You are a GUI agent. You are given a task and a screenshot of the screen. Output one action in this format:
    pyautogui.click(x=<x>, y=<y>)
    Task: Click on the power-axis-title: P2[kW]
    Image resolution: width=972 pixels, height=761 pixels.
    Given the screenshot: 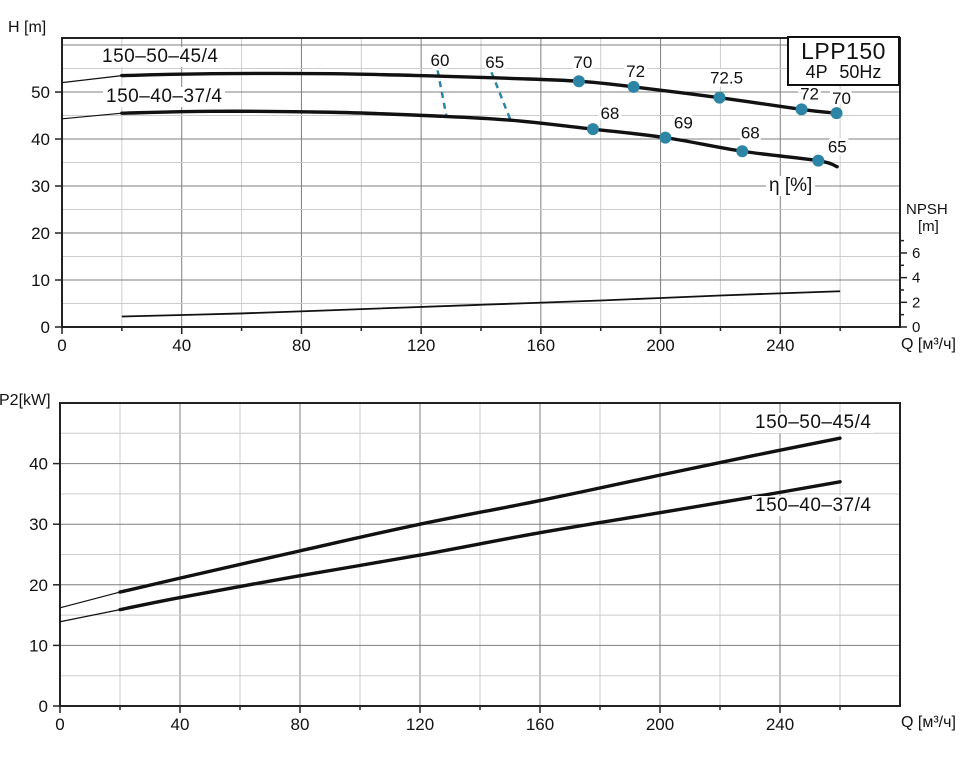 What is the action you would take?
    pyautogui.click(x=26, y=401)
    